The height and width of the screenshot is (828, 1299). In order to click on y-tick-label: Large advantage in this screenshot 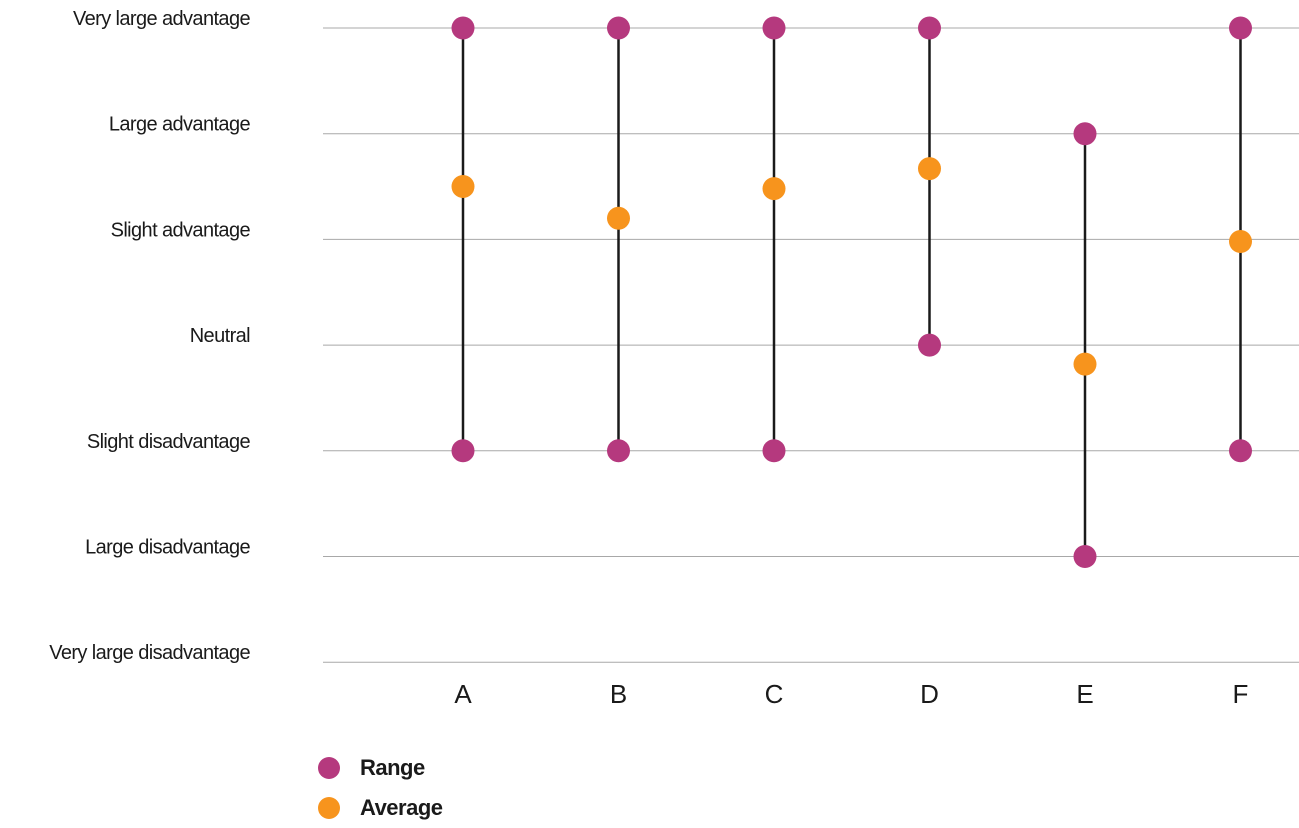, I will do `click(180, 125)`.